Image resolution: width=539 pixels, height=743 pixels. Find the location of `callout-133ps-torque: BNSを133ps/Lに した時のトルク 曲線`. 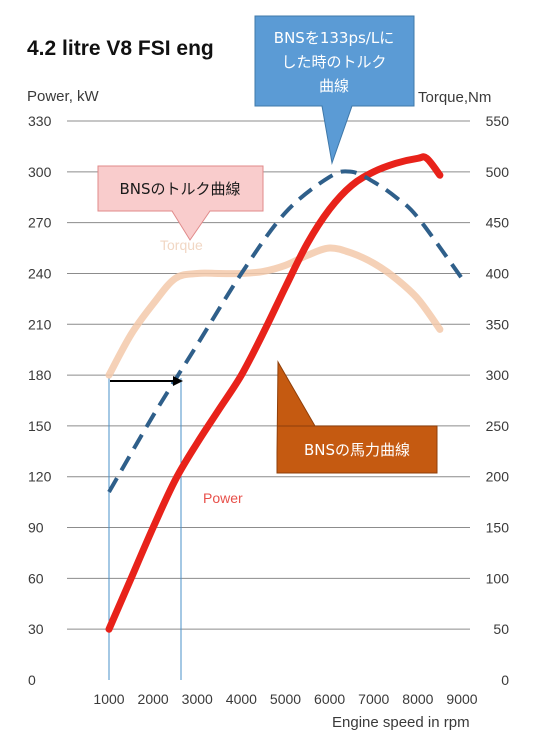

callout-133ps-torque: BNSを133ps/Lに した時のトルク 曲線 is located at coordinates (334, 90).